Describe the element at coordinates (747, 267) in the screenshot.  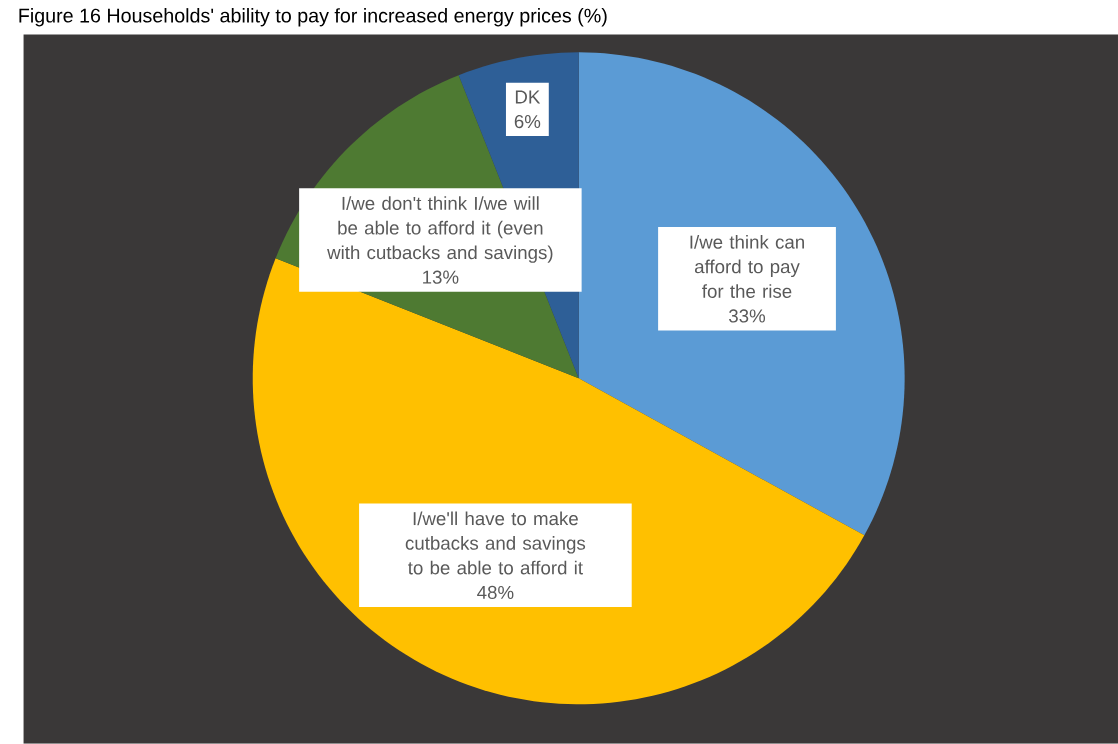
I see `slice-label: I/we think can afford to pay for the rise` at that location.